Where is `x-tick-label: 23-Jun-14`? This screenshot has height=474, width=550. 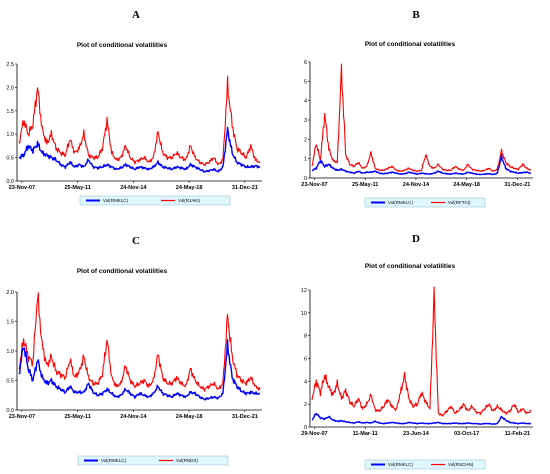
x-tick-label: 23-Jun-14 is located at coordinates (416, 434).